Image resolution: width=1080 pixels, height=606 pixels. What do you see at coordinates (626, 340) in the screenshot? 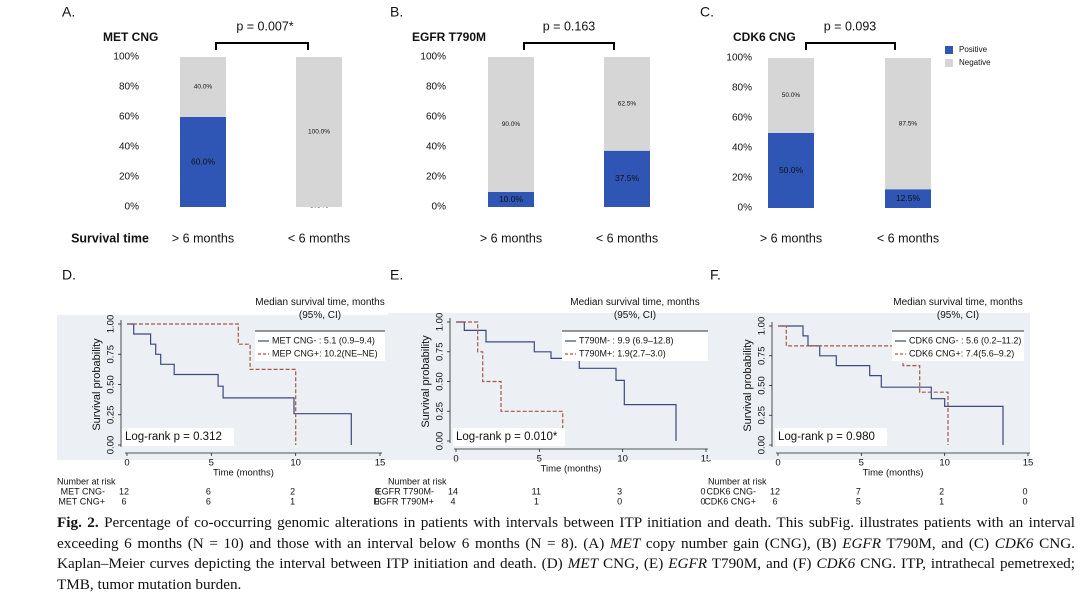
I see `legend-label: T790M- : 9.9 (6.9–12.8)` at bounding box center [626, 340].